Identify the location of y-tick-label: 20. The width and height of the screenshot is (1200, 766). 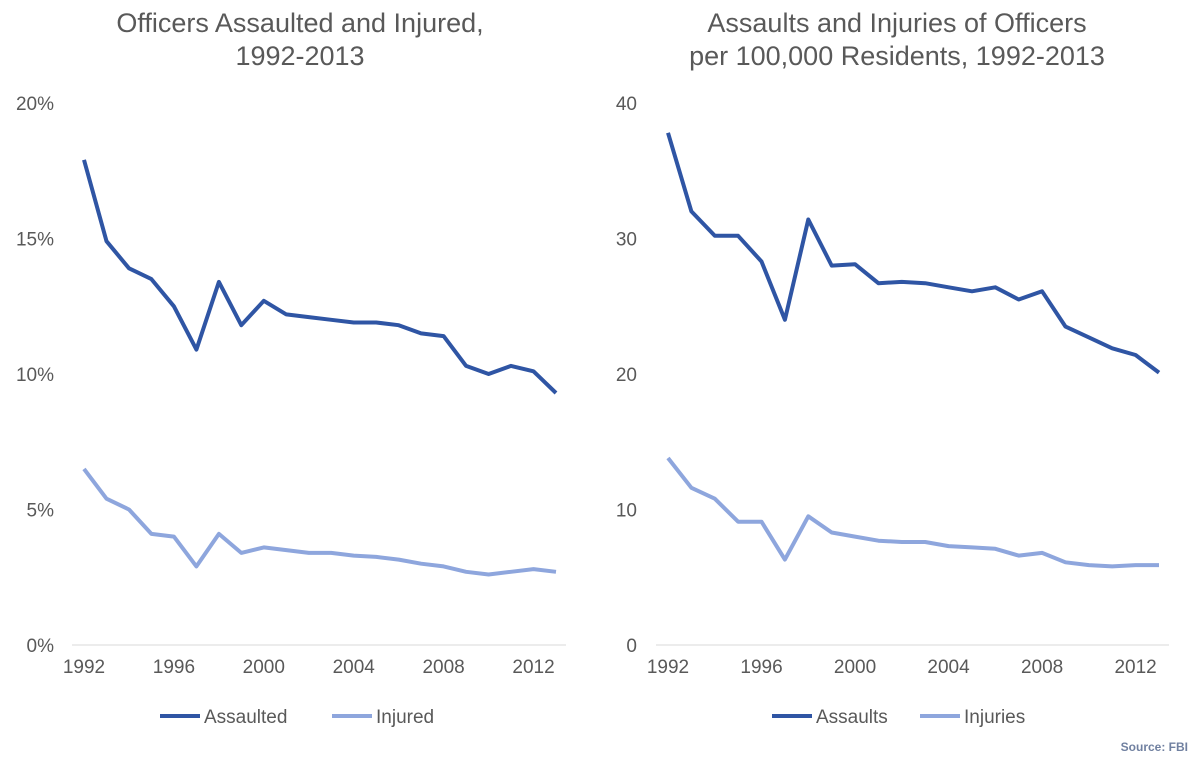
(626, 375).